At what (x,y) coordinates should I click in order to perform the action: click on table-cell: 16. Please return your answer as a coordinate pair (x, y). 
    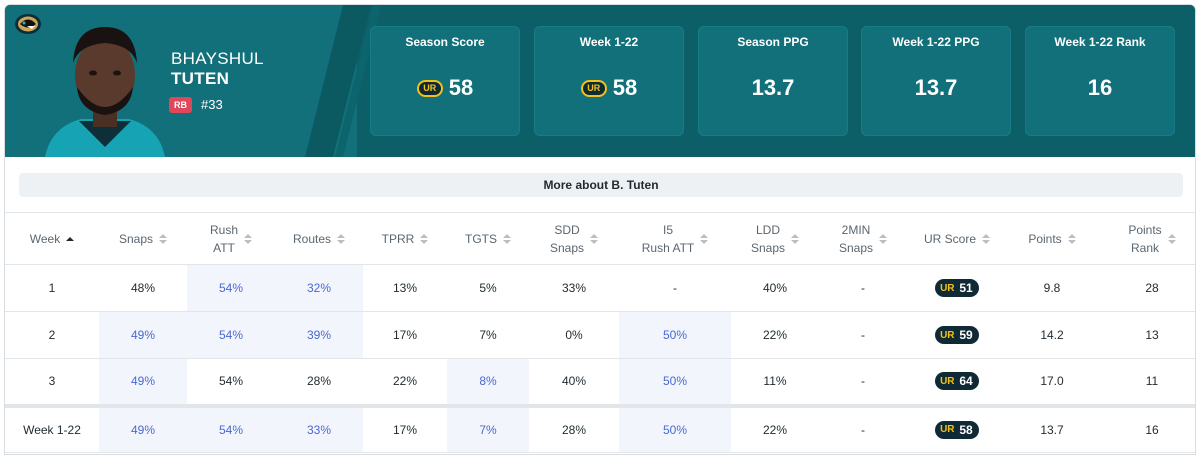
    Looking at the image, I should click on (1146, 428).